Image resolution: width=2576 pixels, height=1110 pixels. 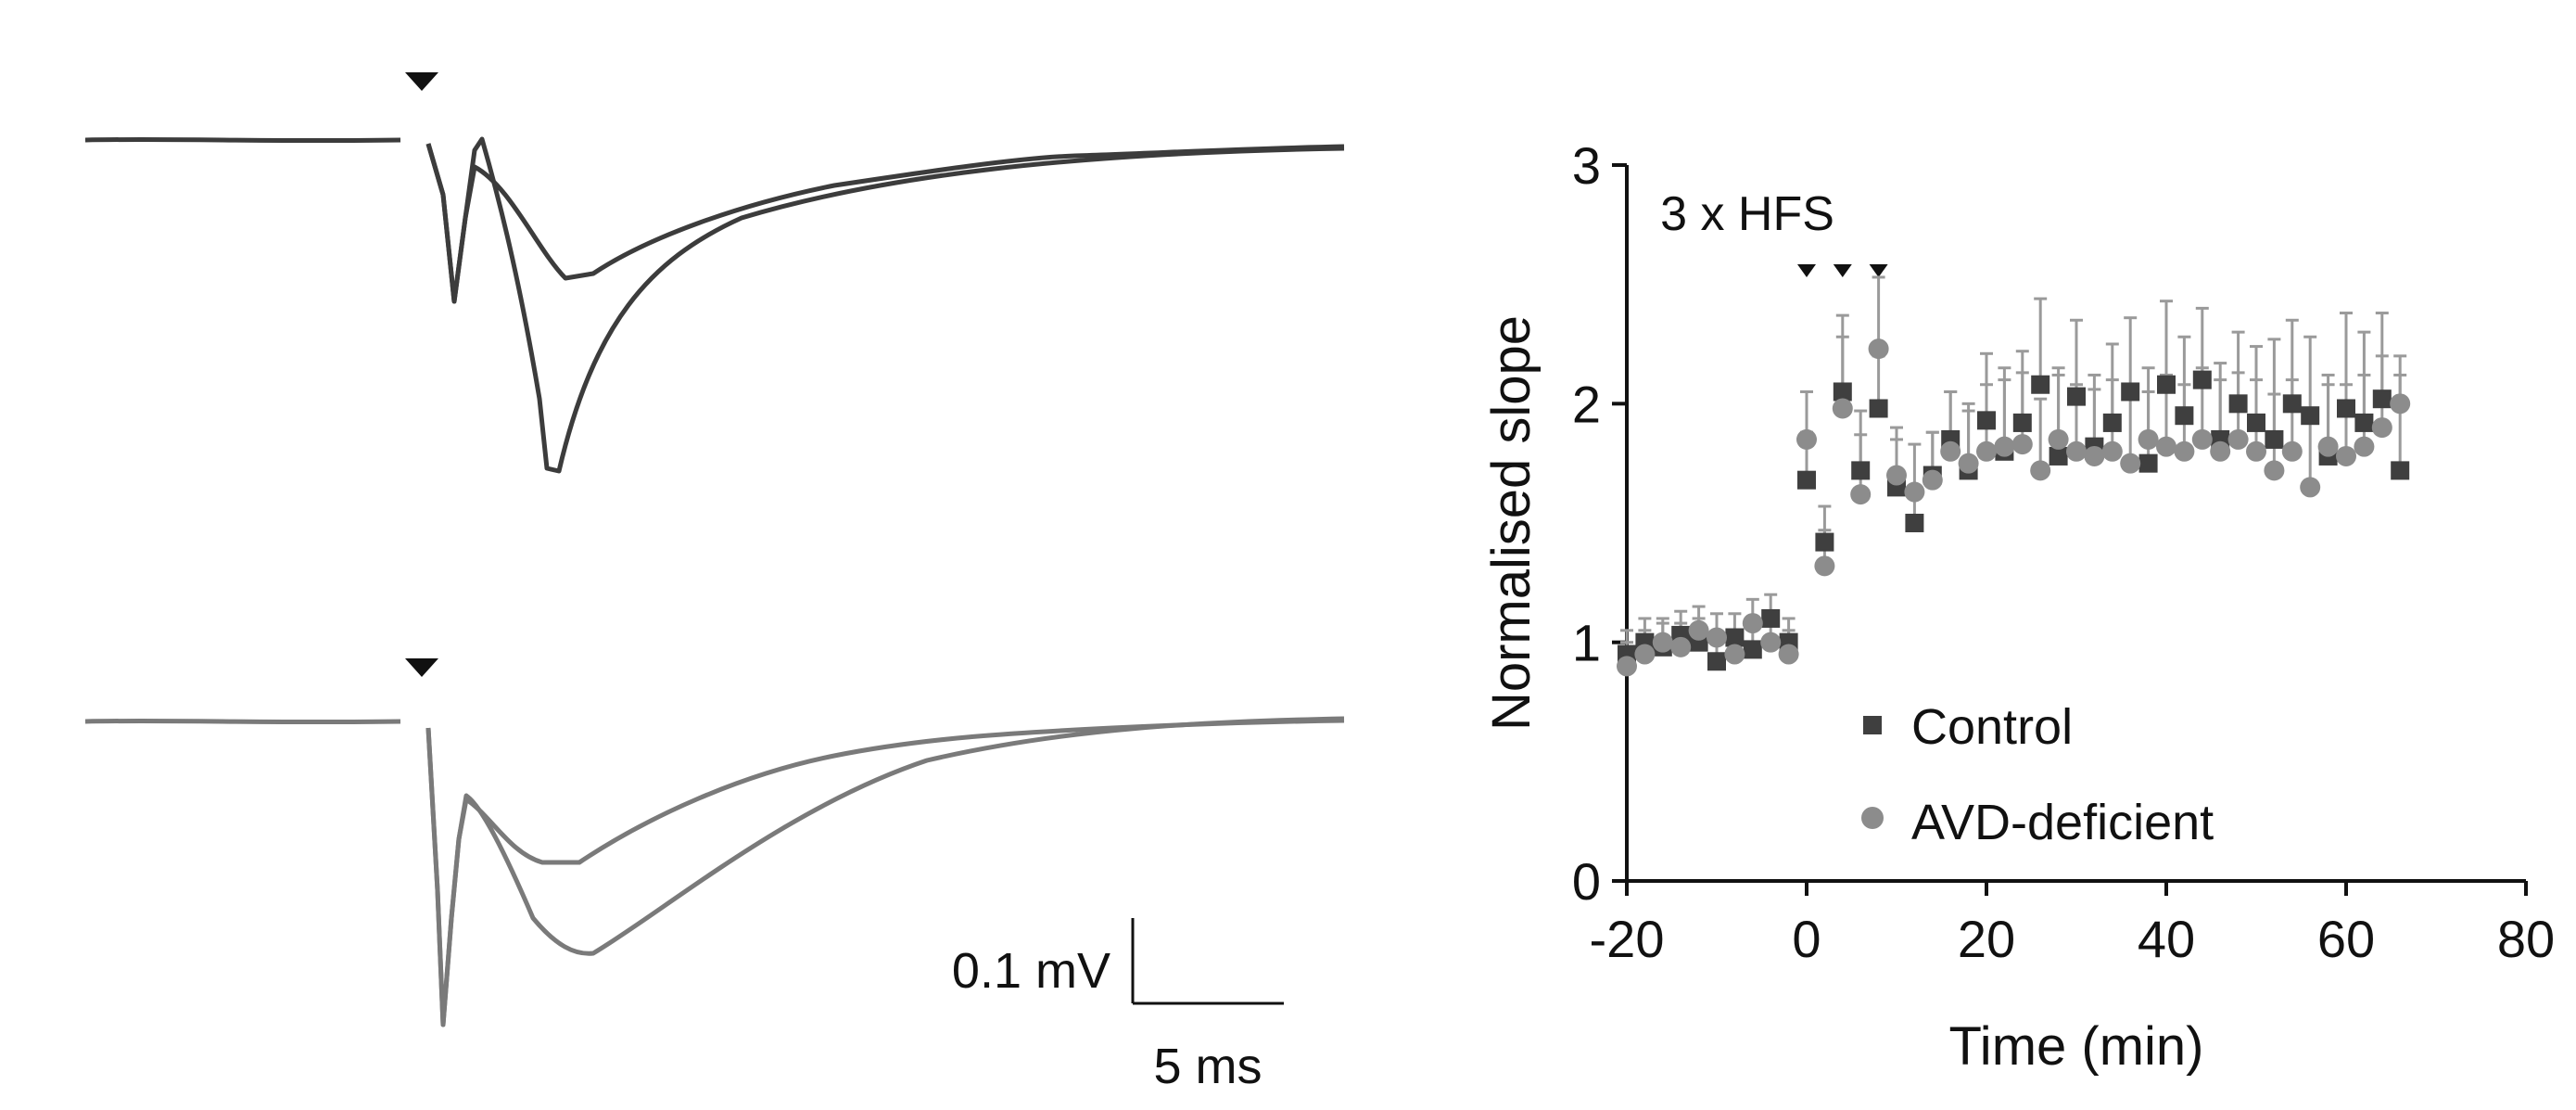 I want to click on x-tick-label: -20, so click(x=1627, y=939).